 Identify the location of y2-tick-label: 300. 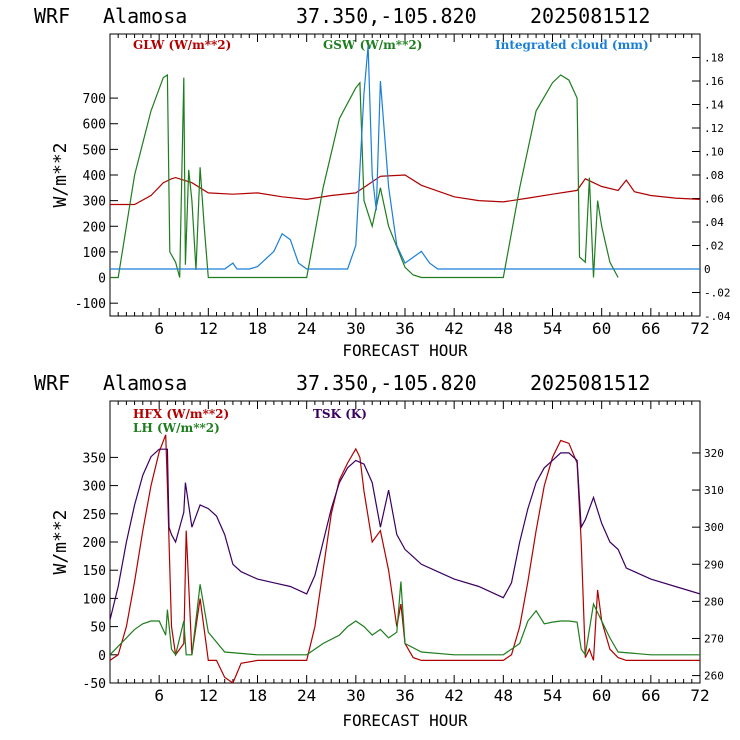
(714, 527).